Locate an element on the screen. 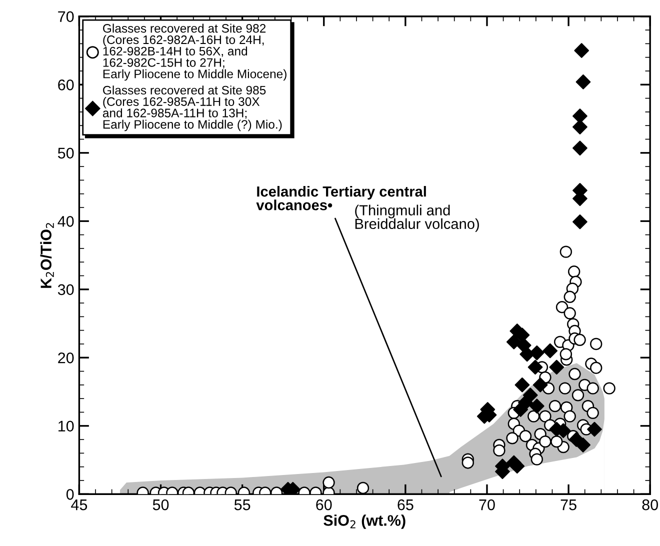  y-tick-label: 10 is located at coordinates (66, 426).